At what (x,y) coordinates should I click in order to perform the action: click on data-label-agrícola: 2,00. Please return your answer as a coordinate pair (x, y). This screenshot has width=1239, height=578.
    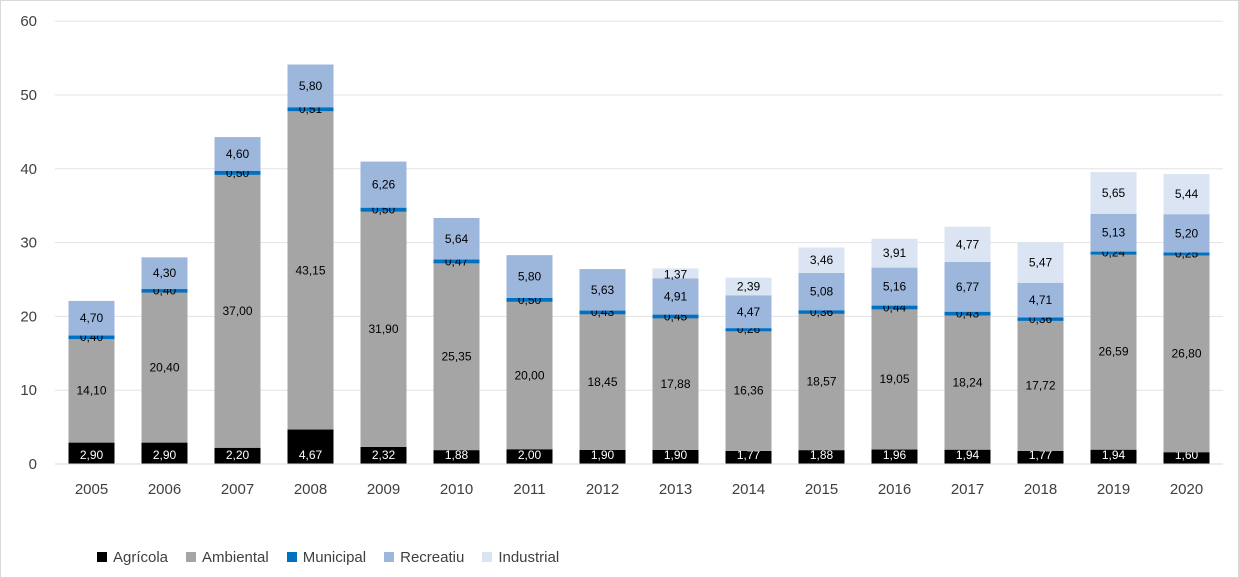
    Looking at the image, I should click on (530, 455).